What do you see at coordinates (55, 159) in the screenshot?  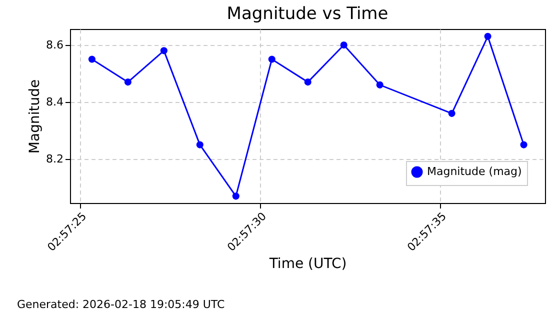 I see `y-tick-label: 8.2` at bounding box center [55, 159].